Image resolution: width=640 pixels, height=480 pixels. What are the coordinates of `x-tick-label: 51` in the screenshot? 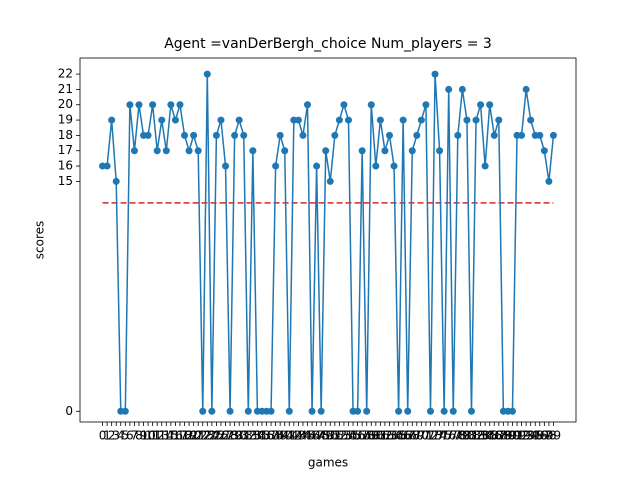 It's located at (334, 436).